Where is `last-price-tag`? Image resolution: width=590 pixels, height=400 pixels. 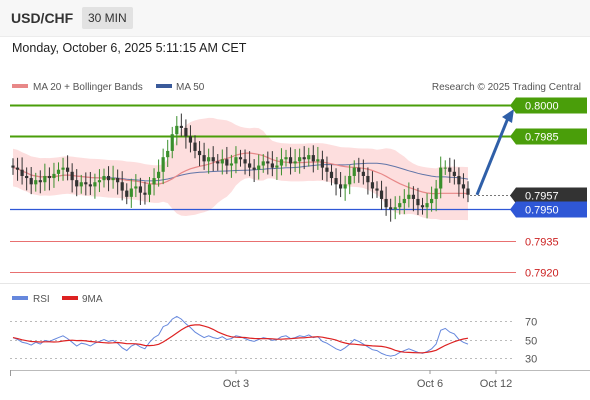
last-price-tag is located at coordinates (551, 195).